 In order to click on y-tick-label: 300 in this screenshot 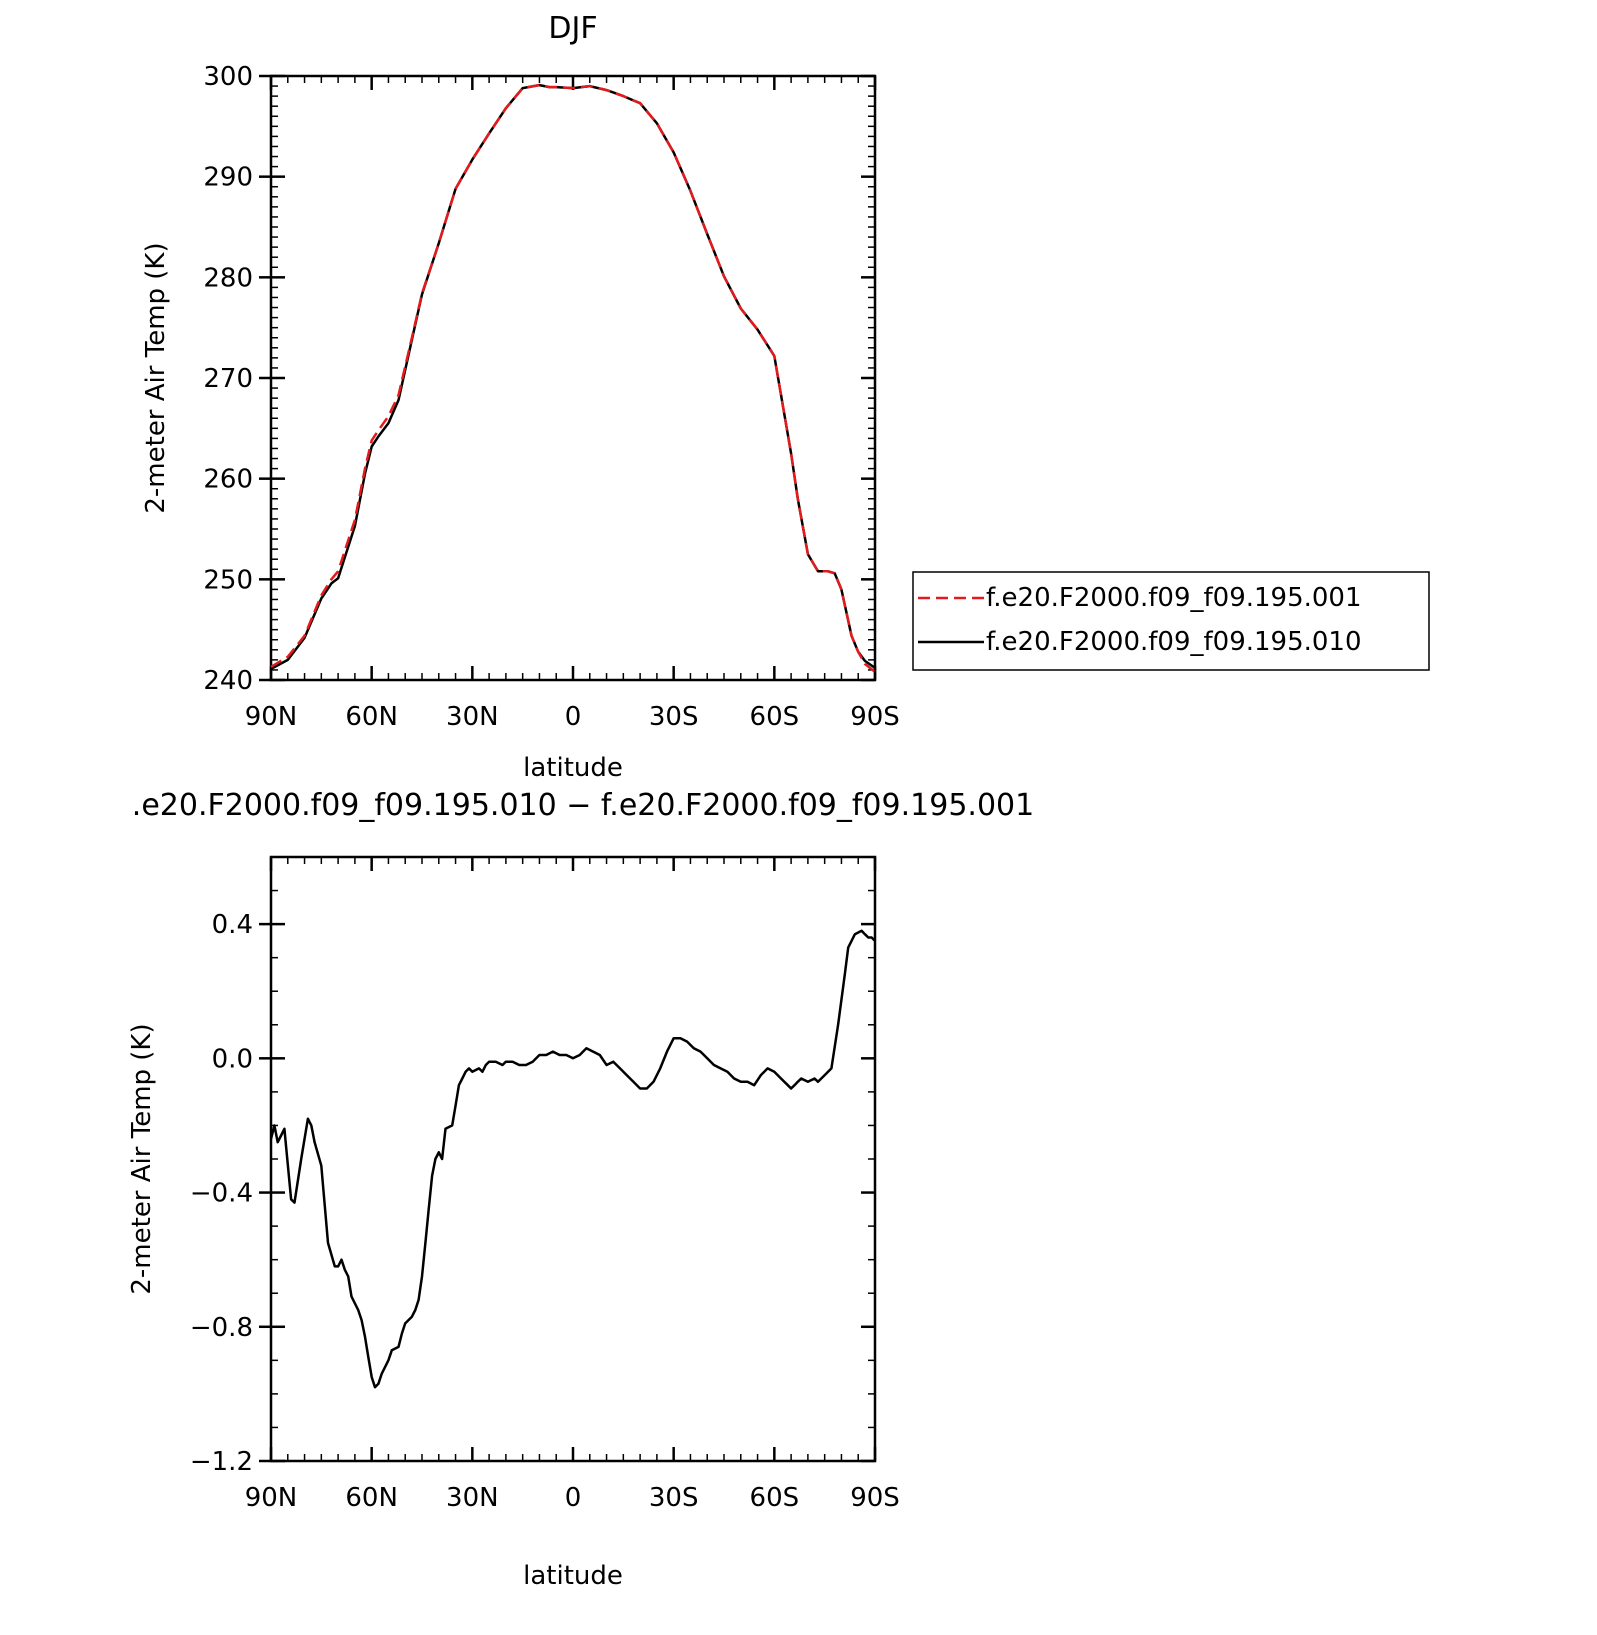, I will do `click(228, 77)`.